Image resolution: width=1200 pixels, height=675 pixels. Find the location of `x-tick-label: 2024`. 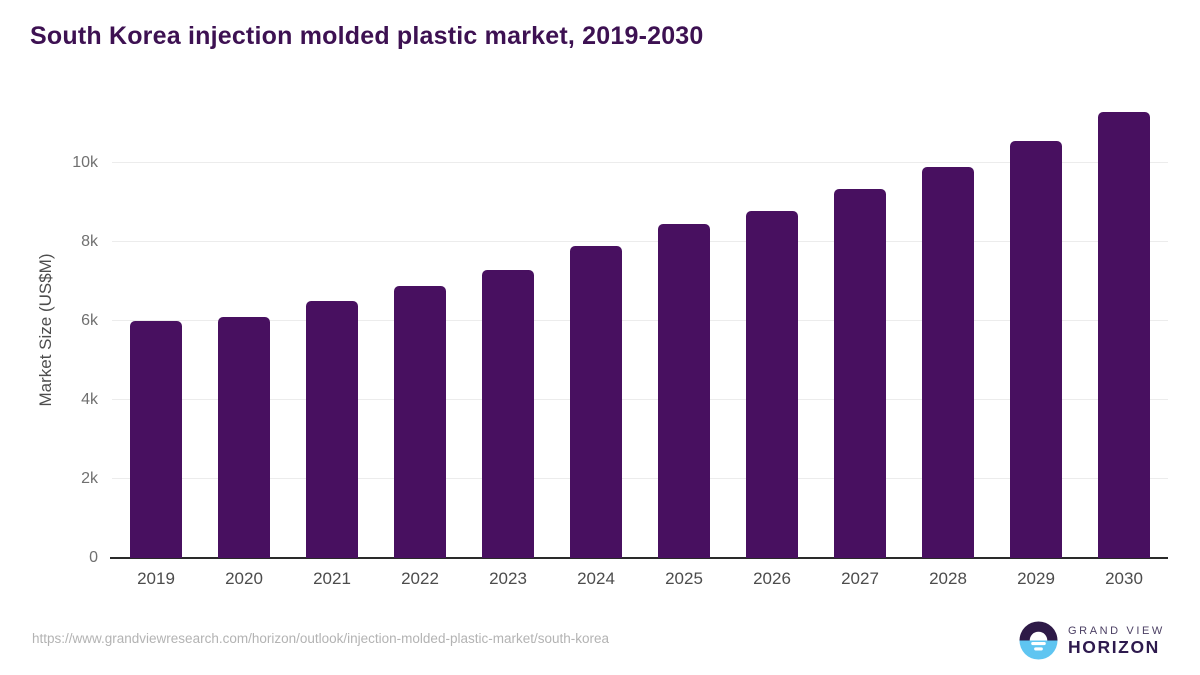

x-tick-label: 2024 is located at coordinates (596, 578).